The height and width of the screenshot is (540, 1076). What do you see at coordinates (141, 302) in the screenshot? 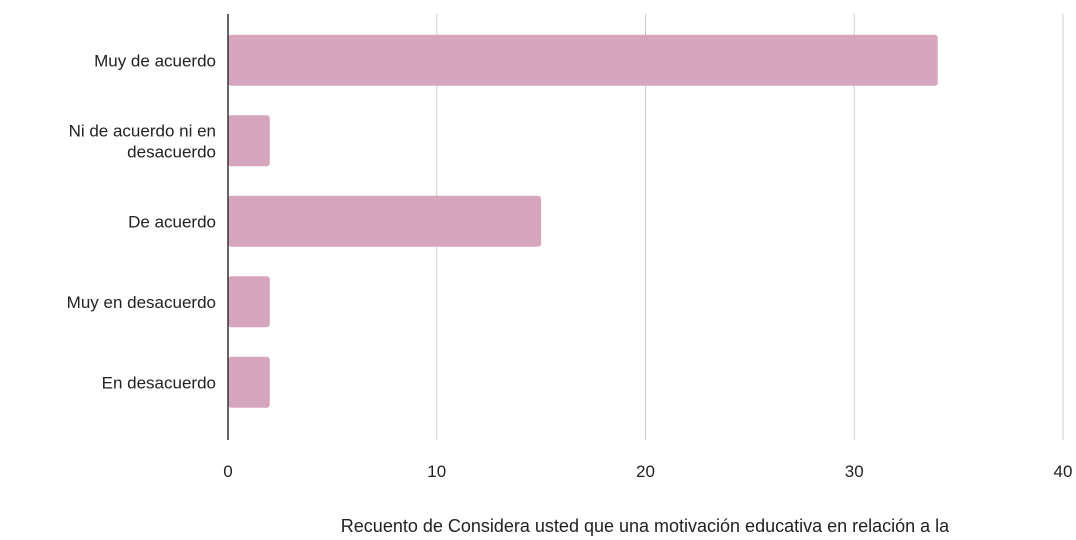
I see `category-label: Muy en desacuerdo` at bounding box center [141, 302].